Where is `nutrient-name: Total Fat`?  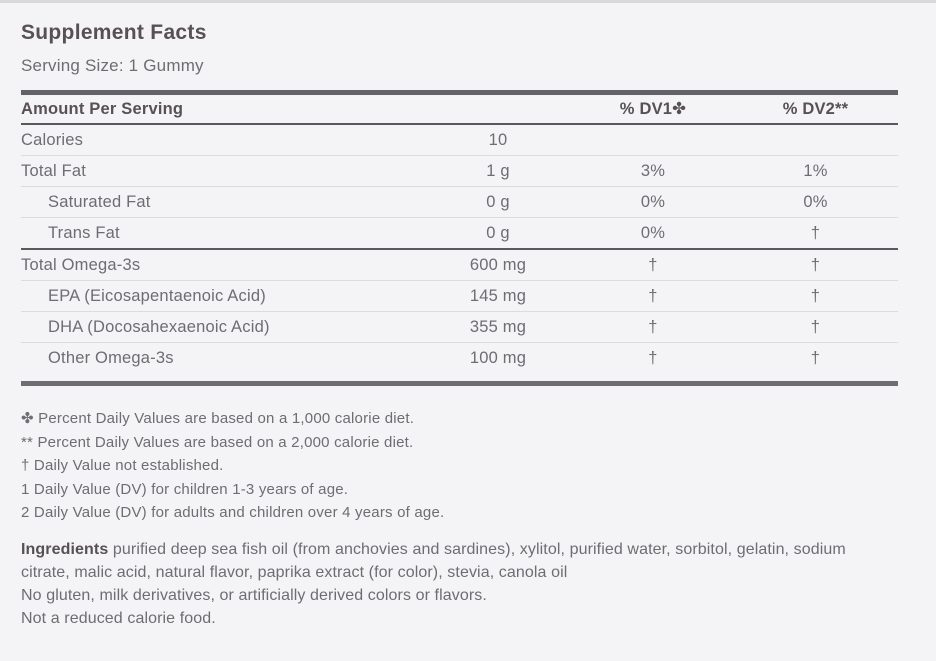 nutrient-name: Total Fat is located at coordinates (54, 170).